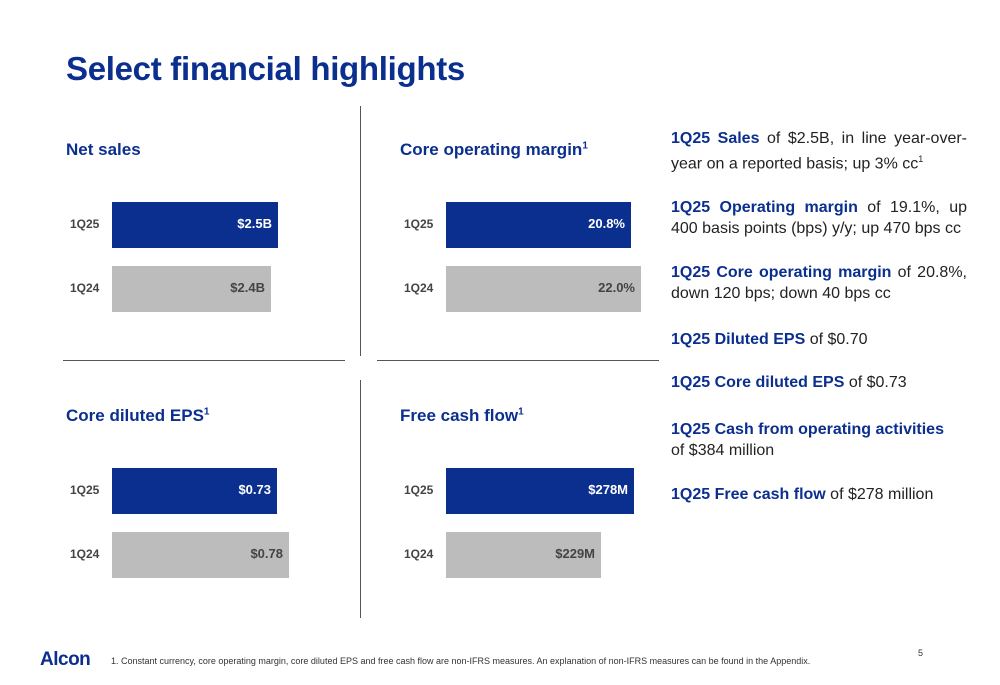 This screenshot has height=685, width=1000. What do you see at coordinates (543, 289) in the screenshot?
I see `bar: 22.0%` at bounding box center [543, 289].